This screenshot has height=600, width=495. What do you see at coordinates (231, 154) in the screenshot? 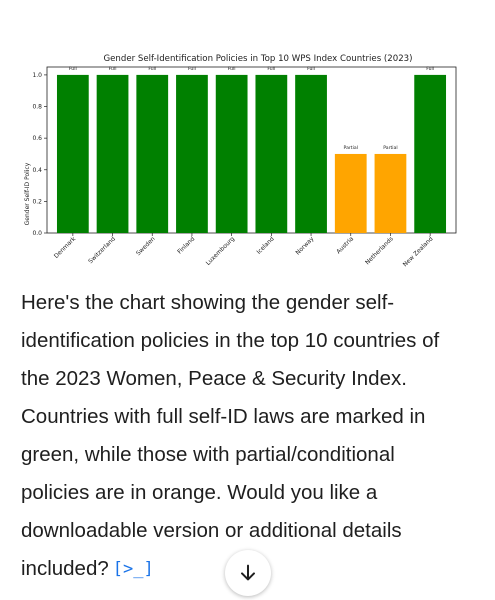
I see `bar-luxembourg` at bounding box center [231, 154].